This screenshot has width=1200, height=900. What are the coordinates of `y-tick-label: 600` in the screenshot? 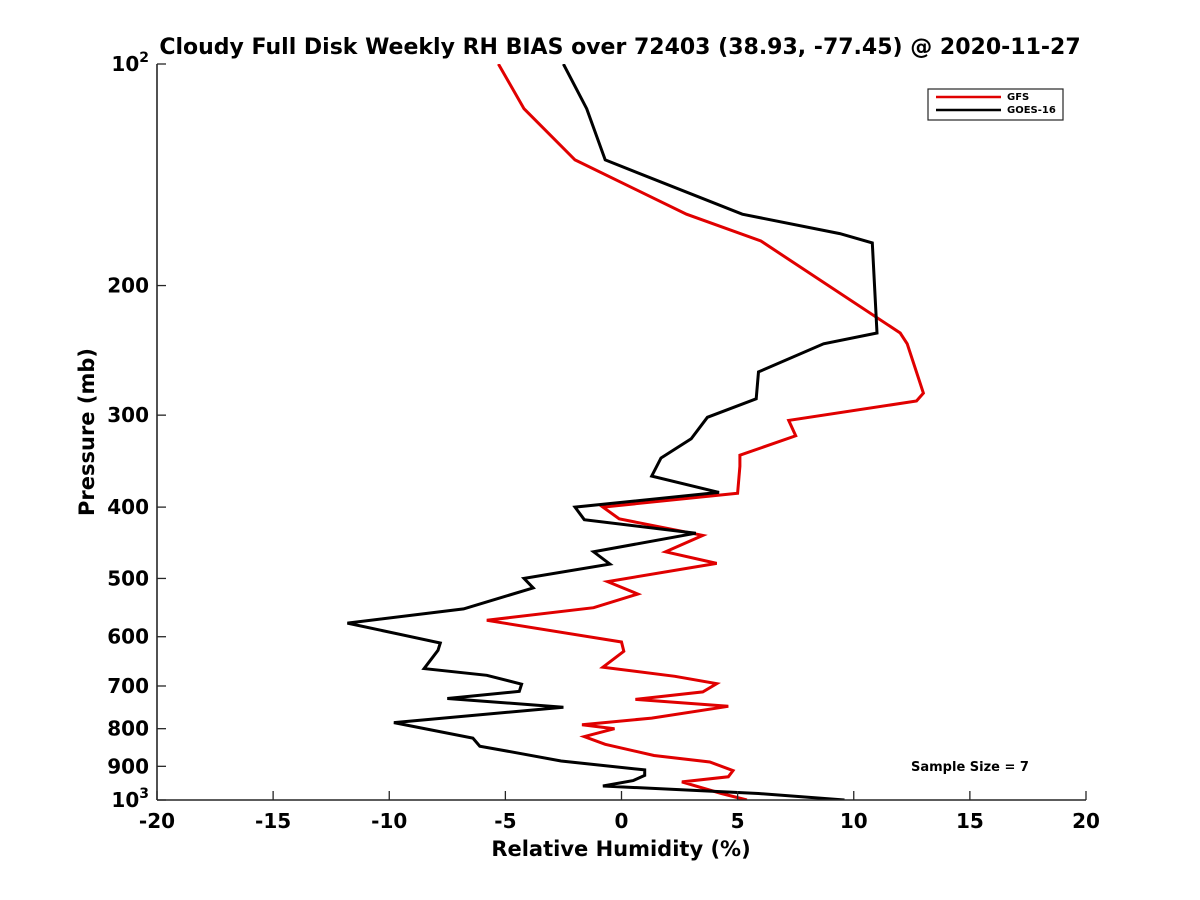 It's located at (128, 637).